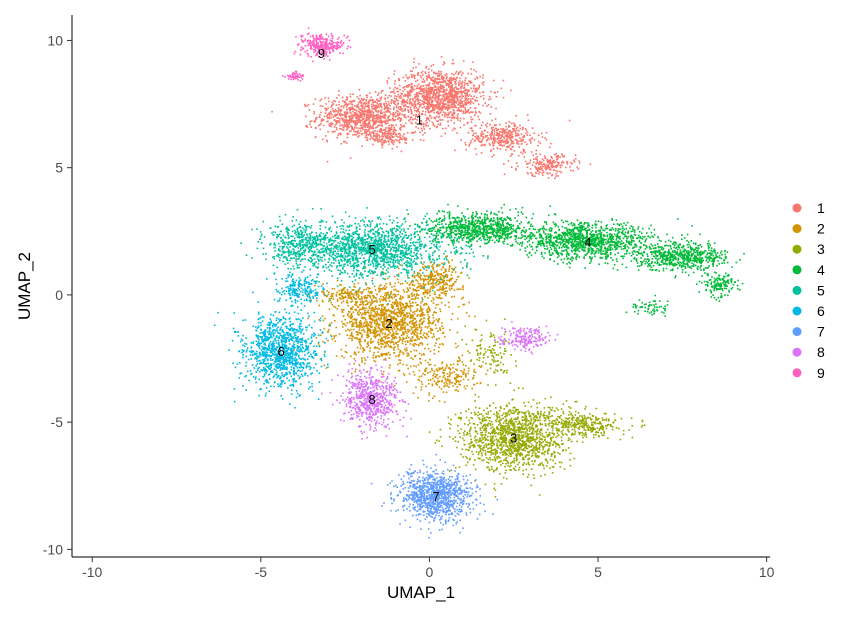 Image resolution: width=844 pixels, height=618 pixels. I want to click on cluster-1-points, so click(431, 118).